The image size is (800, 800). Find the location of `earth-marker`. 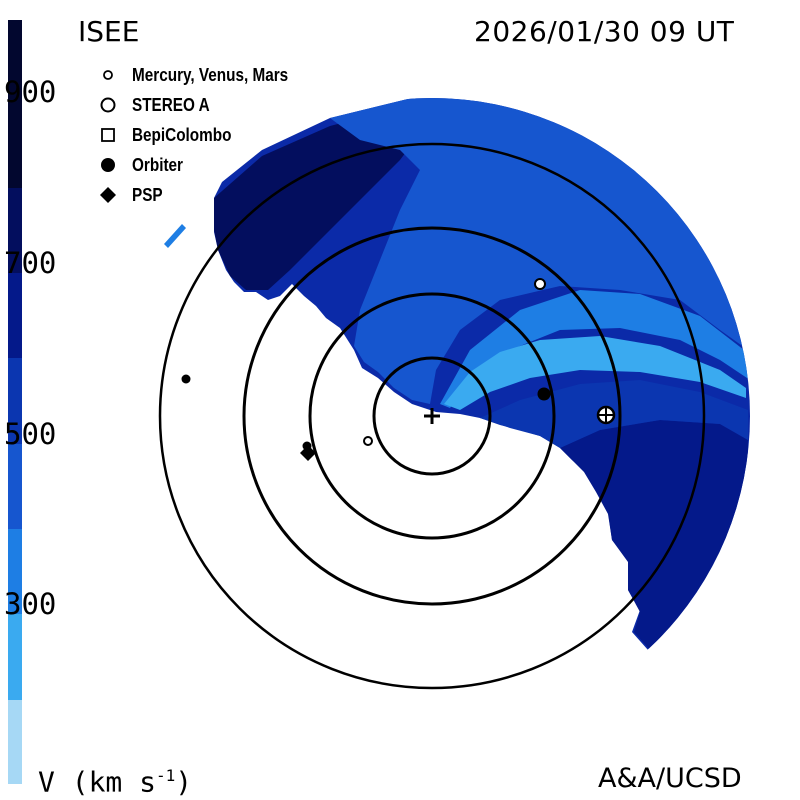

earth-marker is located at coordinates (606, 415).